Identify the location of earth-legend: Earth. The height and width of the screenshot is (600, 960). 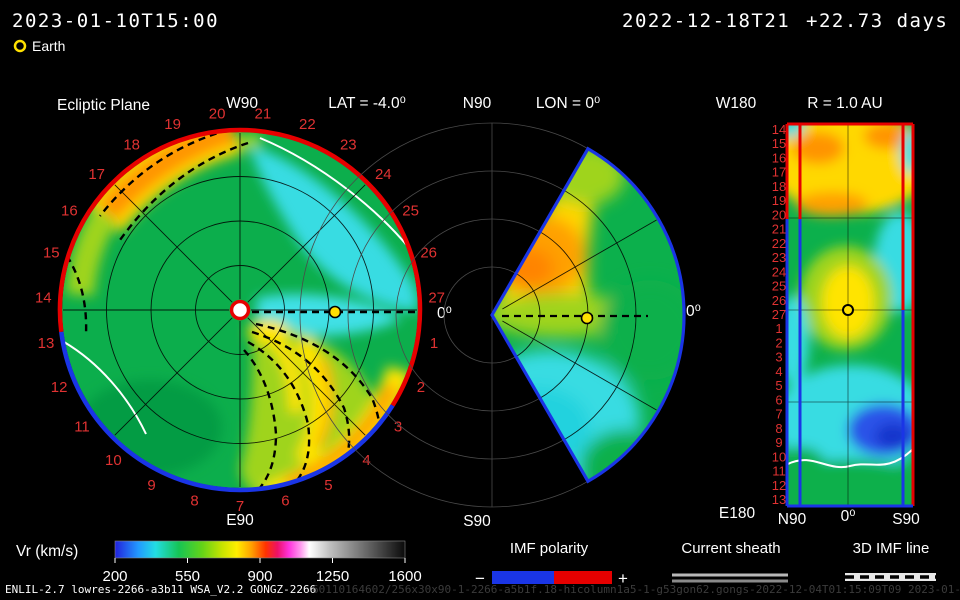
(39, 46).